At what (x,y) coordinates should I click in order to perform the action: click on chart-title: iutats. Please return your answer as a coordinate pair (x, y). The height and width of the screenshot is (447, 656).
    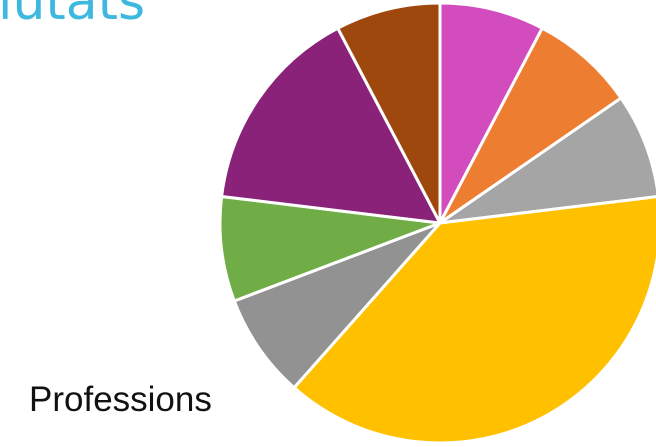
    Looking at the image, I should click on (73, 16).